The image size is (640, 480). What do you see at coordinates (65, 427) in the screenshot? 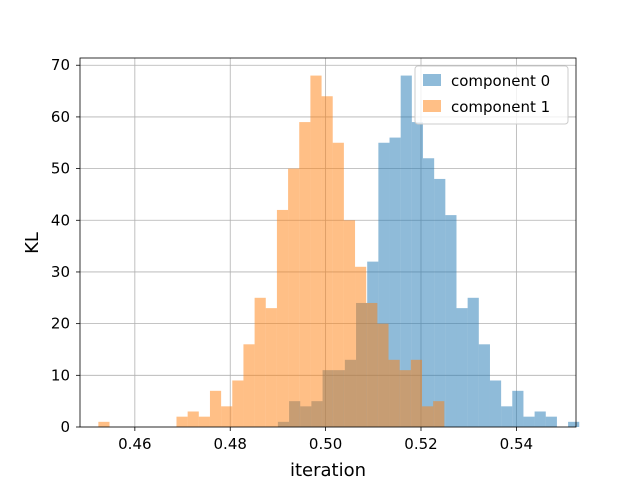
I see `y-tick-label: 0` at bounding box center [65, 427].